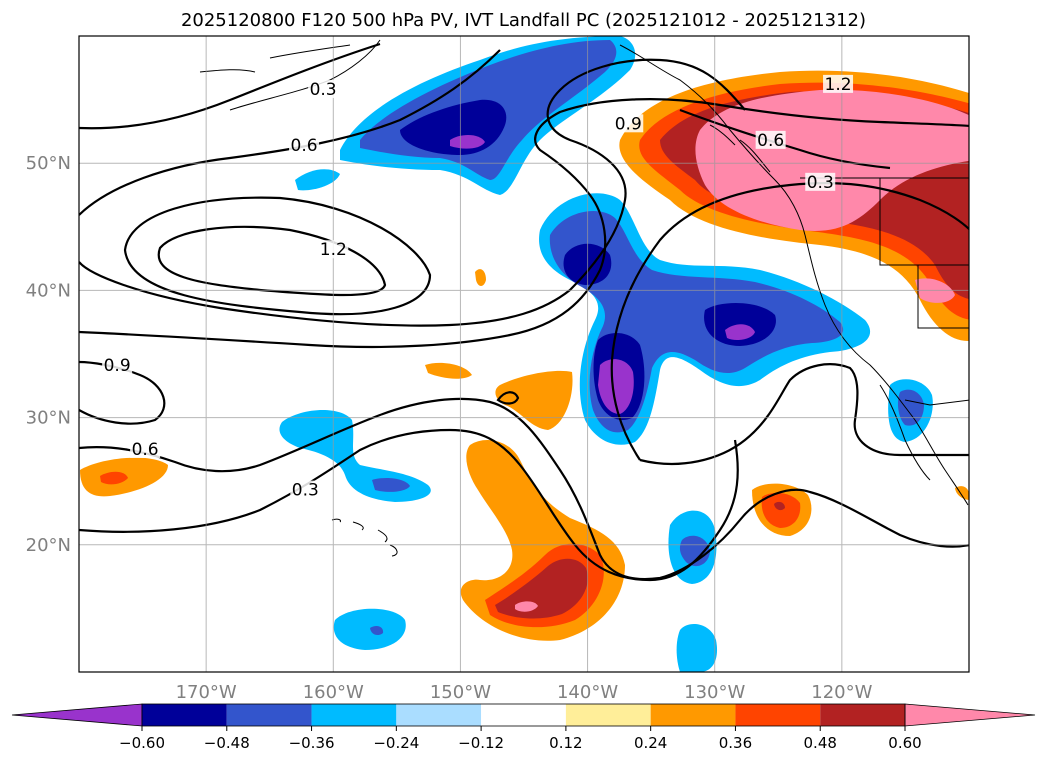 This screenshot has height=765, width=1047. Describe the element at coordinates (312, 743) in the screenshot. I see `colorbar-tick-label: −0.36` at that location.